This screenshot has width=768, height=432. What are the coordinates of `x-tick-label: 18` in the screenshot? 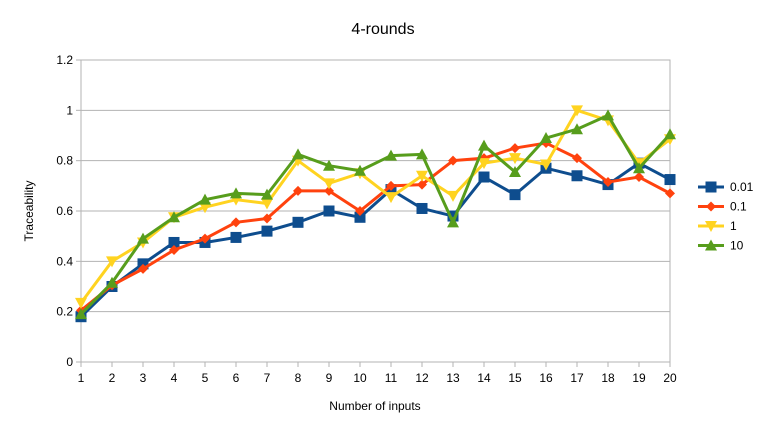 It's located at (608, 378).